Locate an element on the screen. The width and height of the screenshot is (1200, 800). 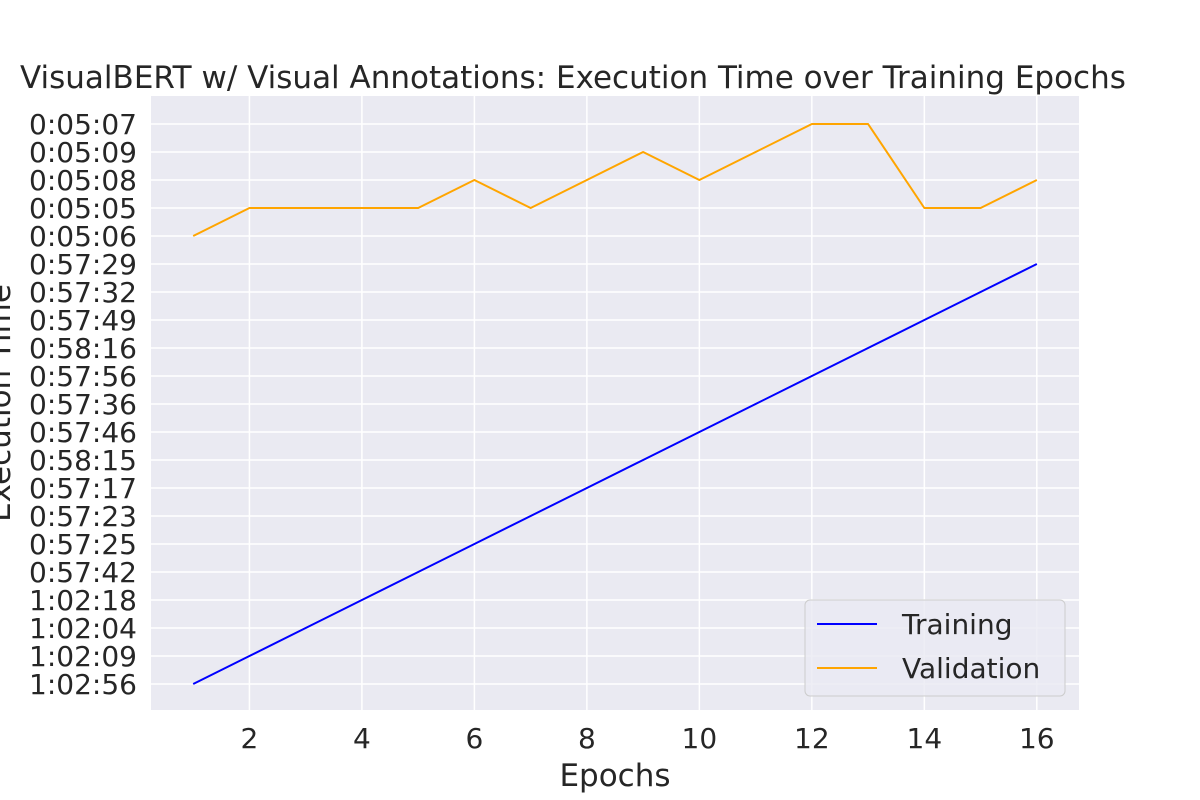
x-tick-label: 16 is located at coordinates (1037, 738).